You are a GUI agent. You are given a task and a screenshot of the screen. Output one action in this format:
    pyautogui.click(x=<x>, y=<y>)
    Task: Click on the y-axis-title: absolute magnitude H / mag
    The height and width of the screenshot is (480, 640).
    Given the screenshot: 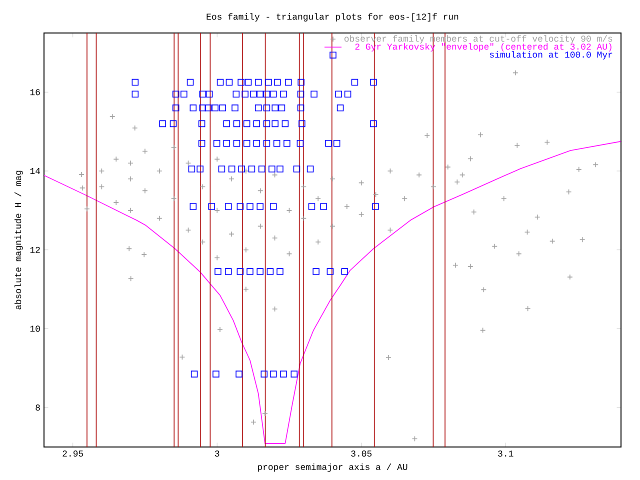 What is the action you would take?
    pyautogui.click(x=18, y=240)
    